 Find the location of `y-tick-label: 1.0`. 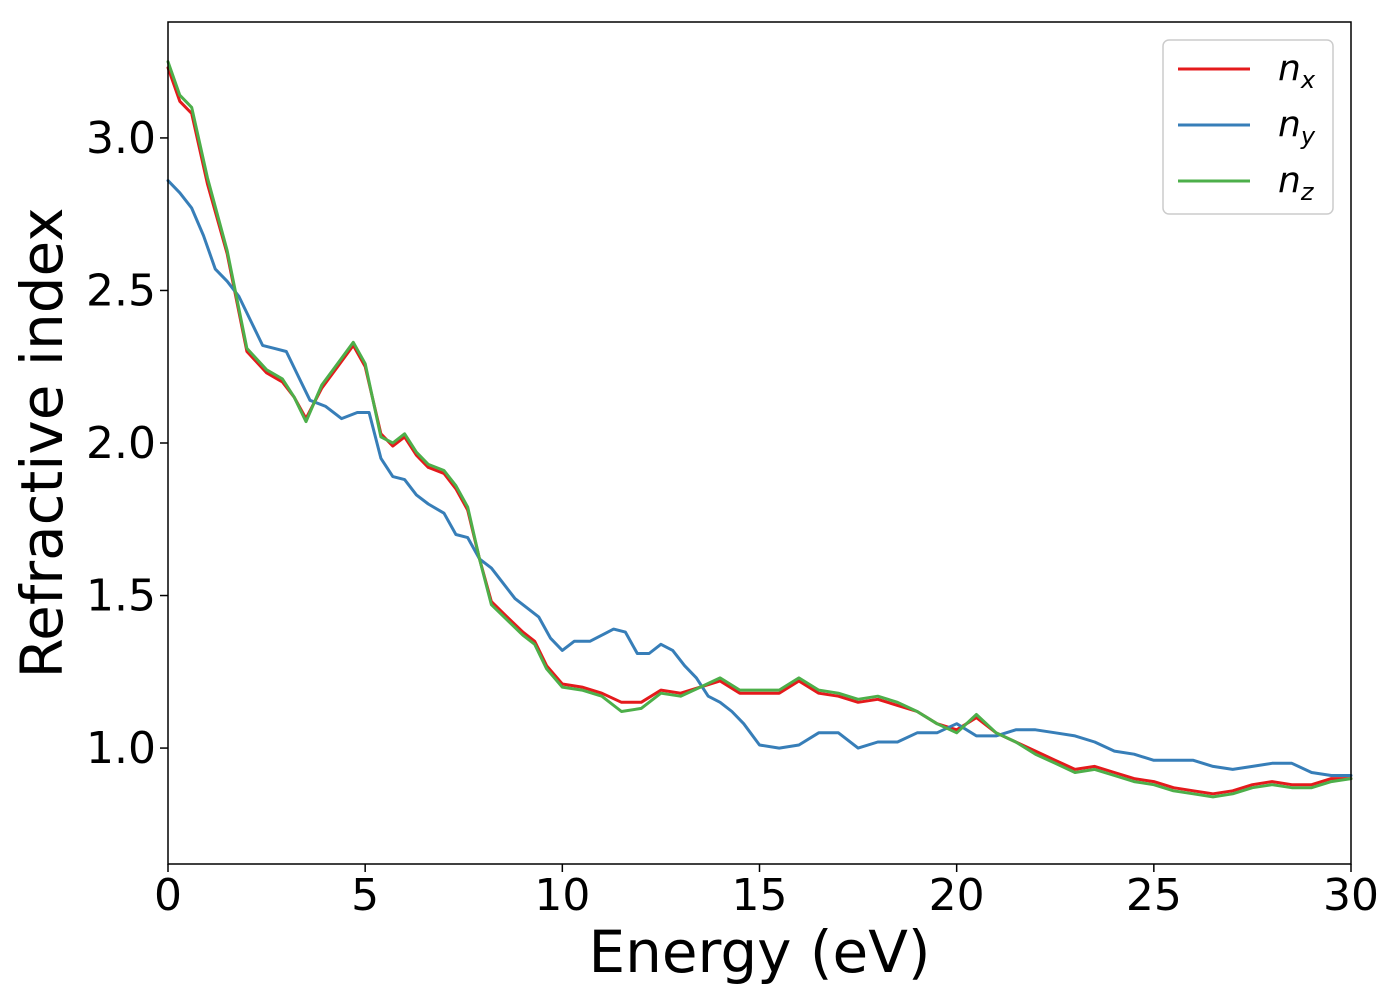

y-tick-label: 1.0 is located at coordinates (121, 748).